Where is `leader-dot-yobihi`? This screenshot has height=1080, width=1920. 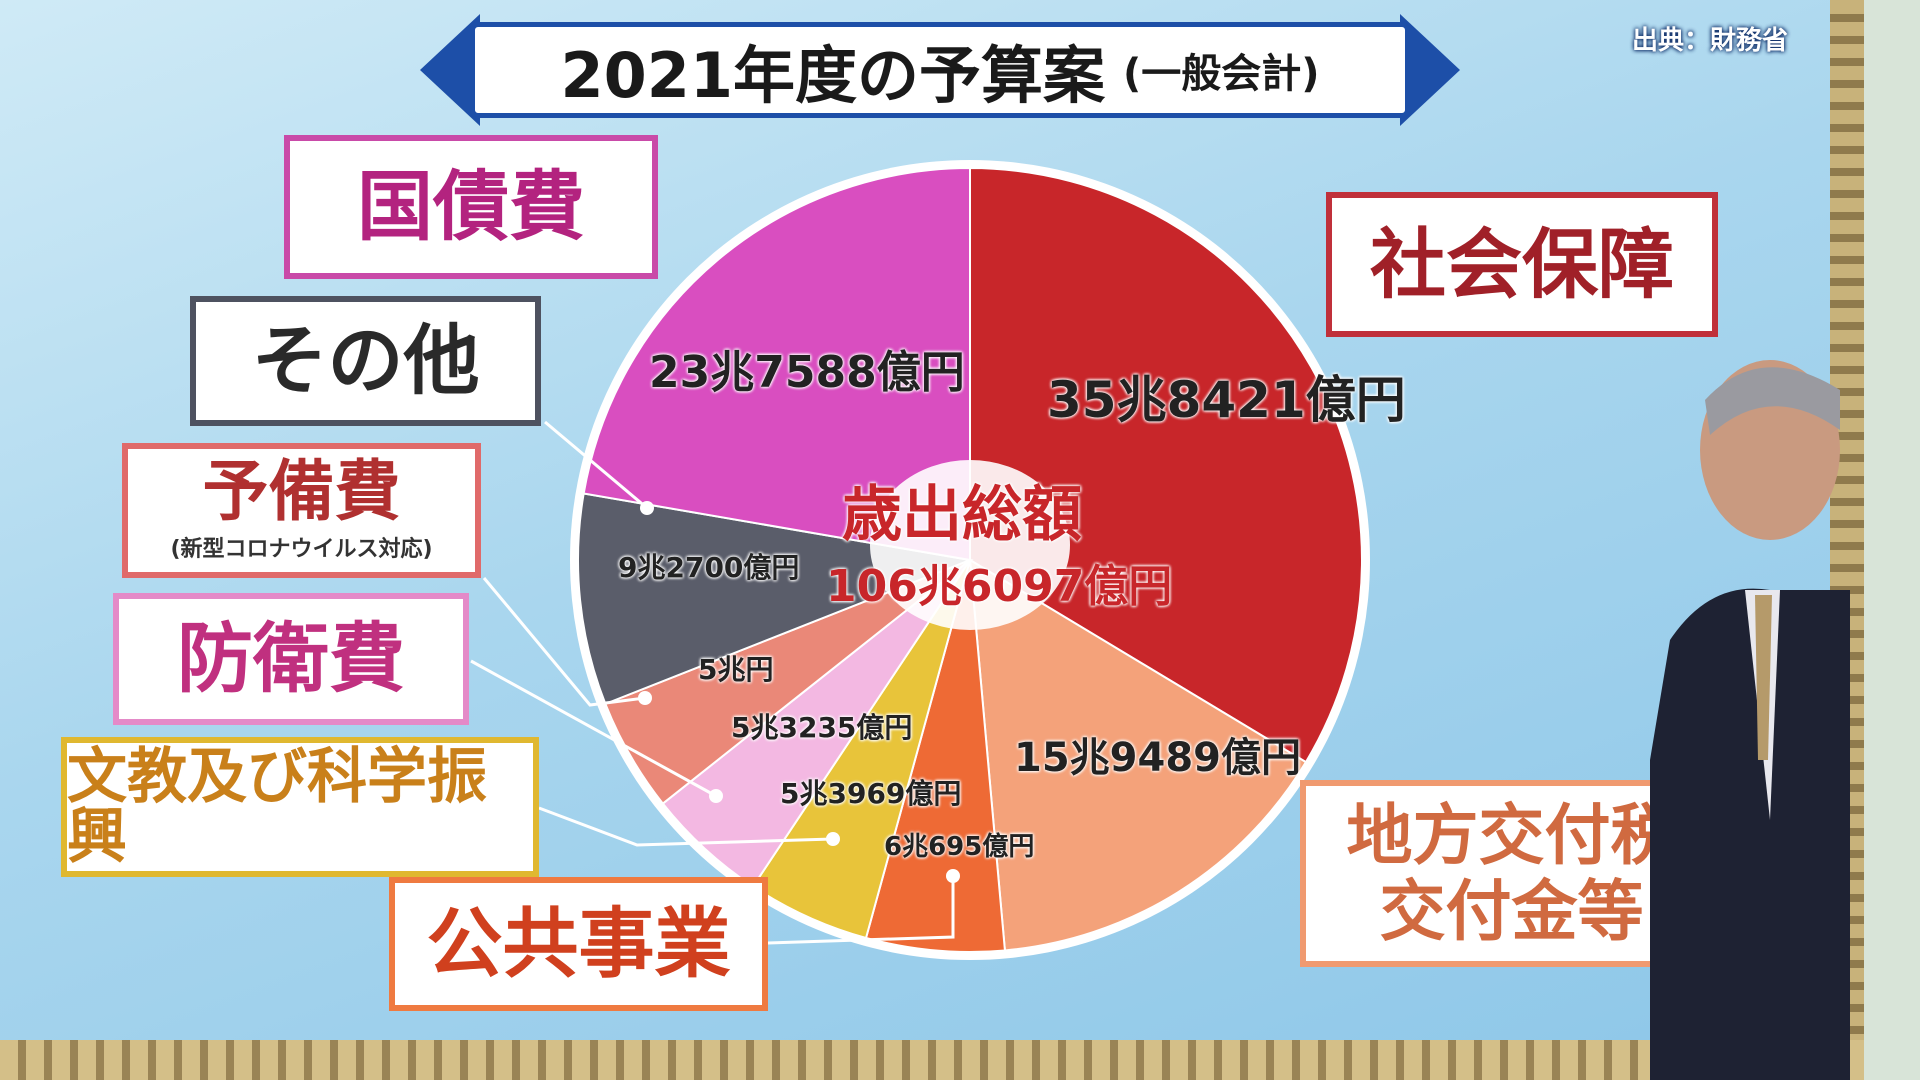 leader-dot-yobihi is located at coordinates (645, 698).